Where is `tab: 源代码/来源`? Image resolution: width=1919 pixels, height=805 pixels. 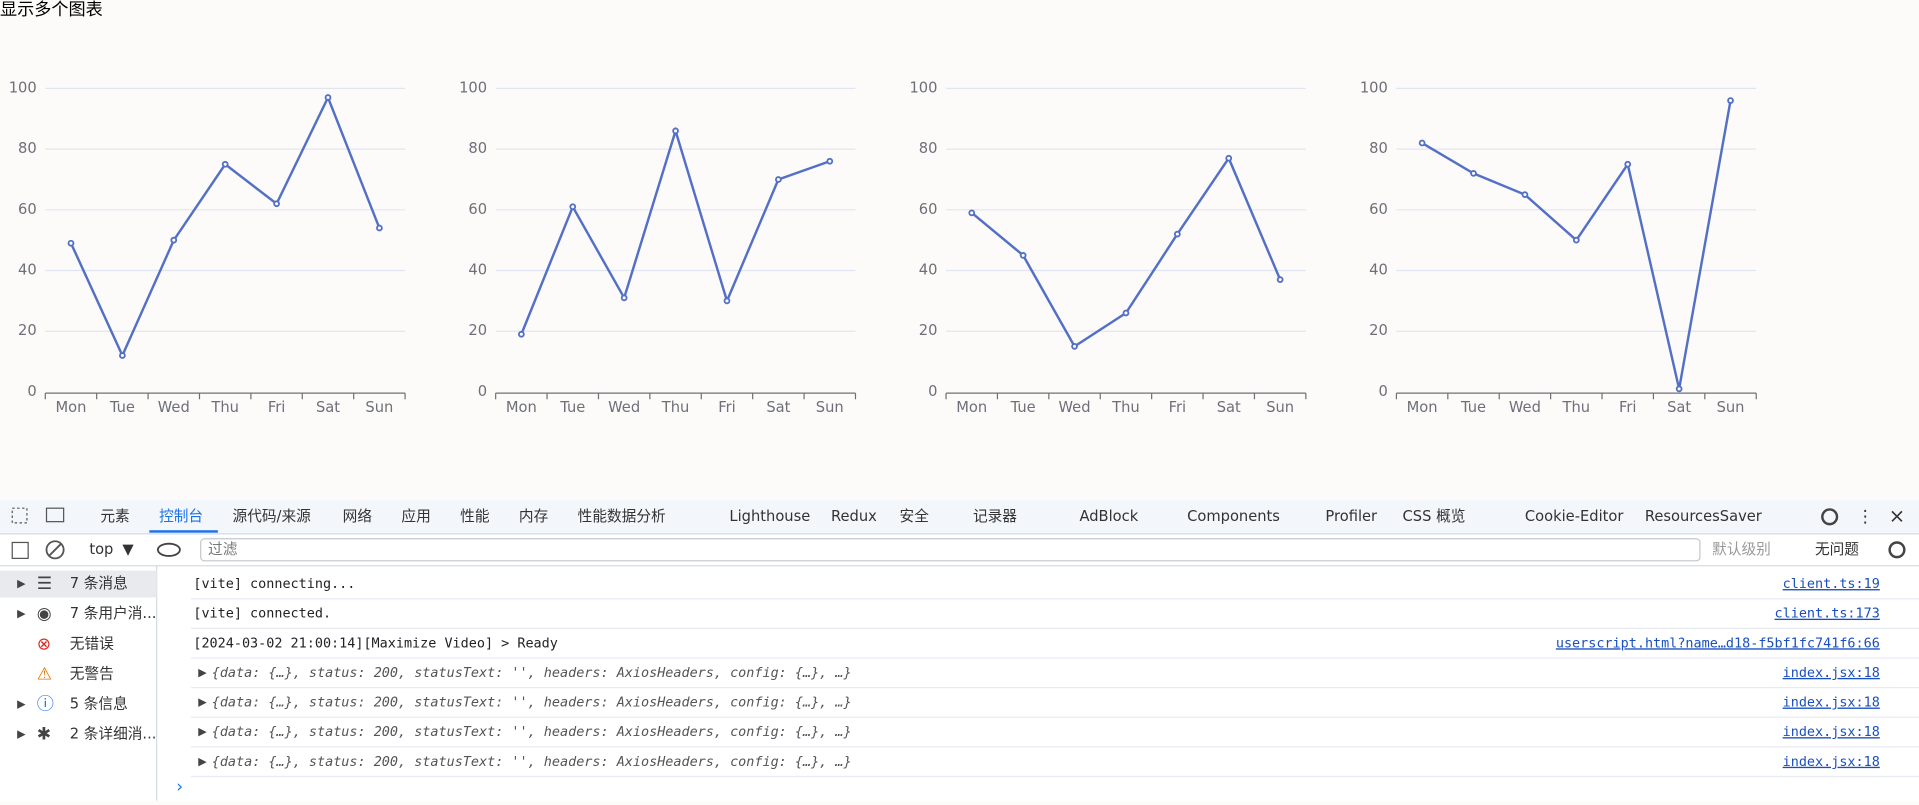
tab: 源代码/来源 is located at coordinates (272, 516).